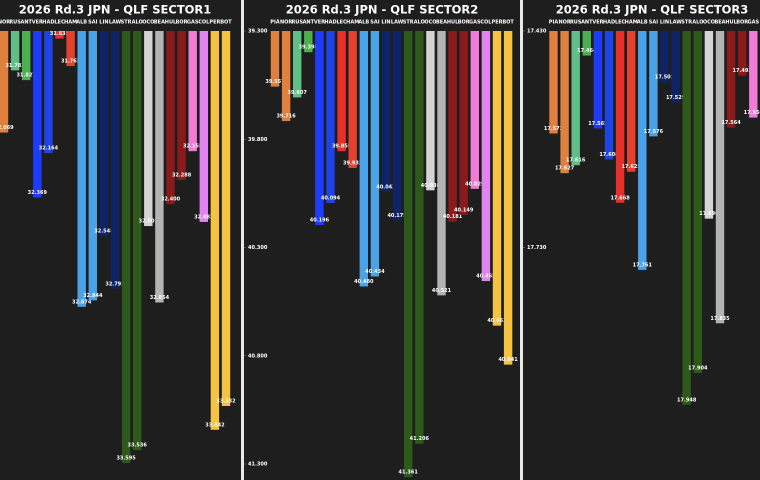 The width and height of the screenshot is (760, 480). What do you see at coordinates (82, 302) in the screenshot?
I see `value-label: 32.874` at bounding box center [82, 302].